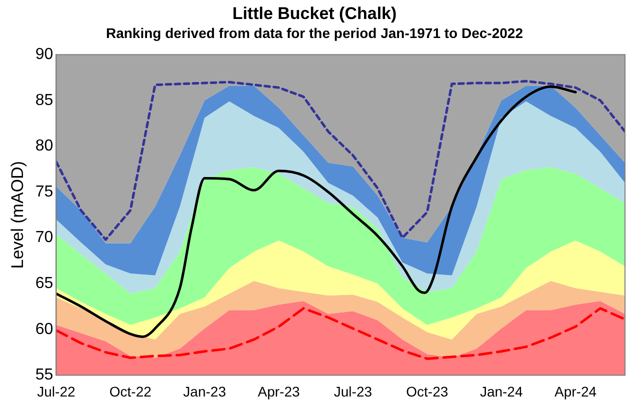 The image size is (629, 408). Describe the element at coordinates (56, 391) in the screenshot. I see `x-tick-label: Jul-22` at that location.